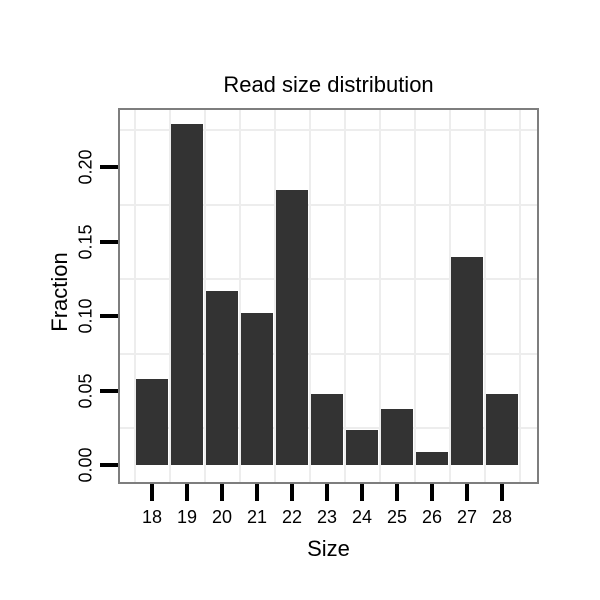 This screenshot has height=600, width=600. What do you see at coordinates (85, 316) in the screenshot?
I see `y-tick-label: 0.10` at bounding box center [85, 316].